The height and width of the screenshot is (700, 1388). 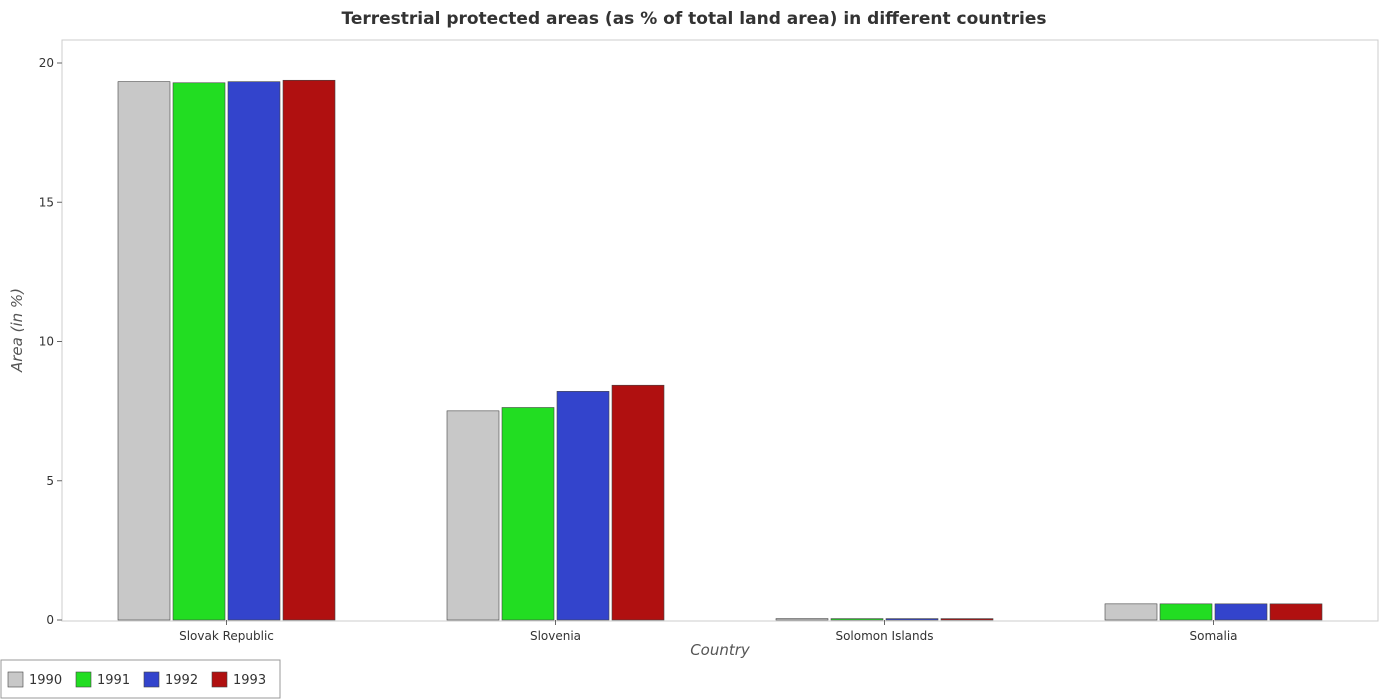 I want to click on y-axis: 0 5 10 15 20, so click(x=50, y=341).